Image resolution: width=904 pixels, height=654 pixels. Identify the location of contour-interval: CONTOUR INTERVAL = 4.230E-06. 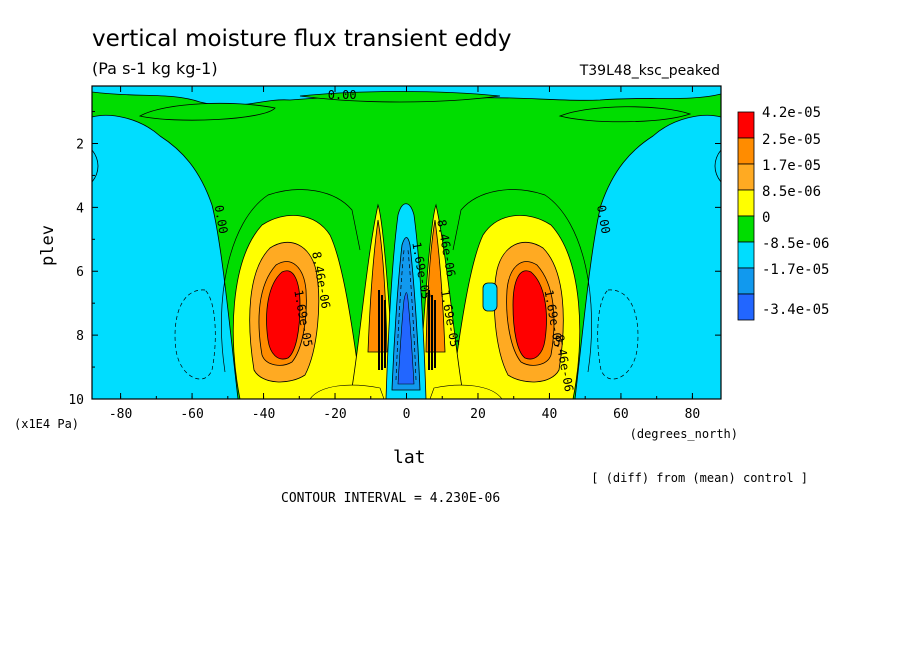
(390, 498).